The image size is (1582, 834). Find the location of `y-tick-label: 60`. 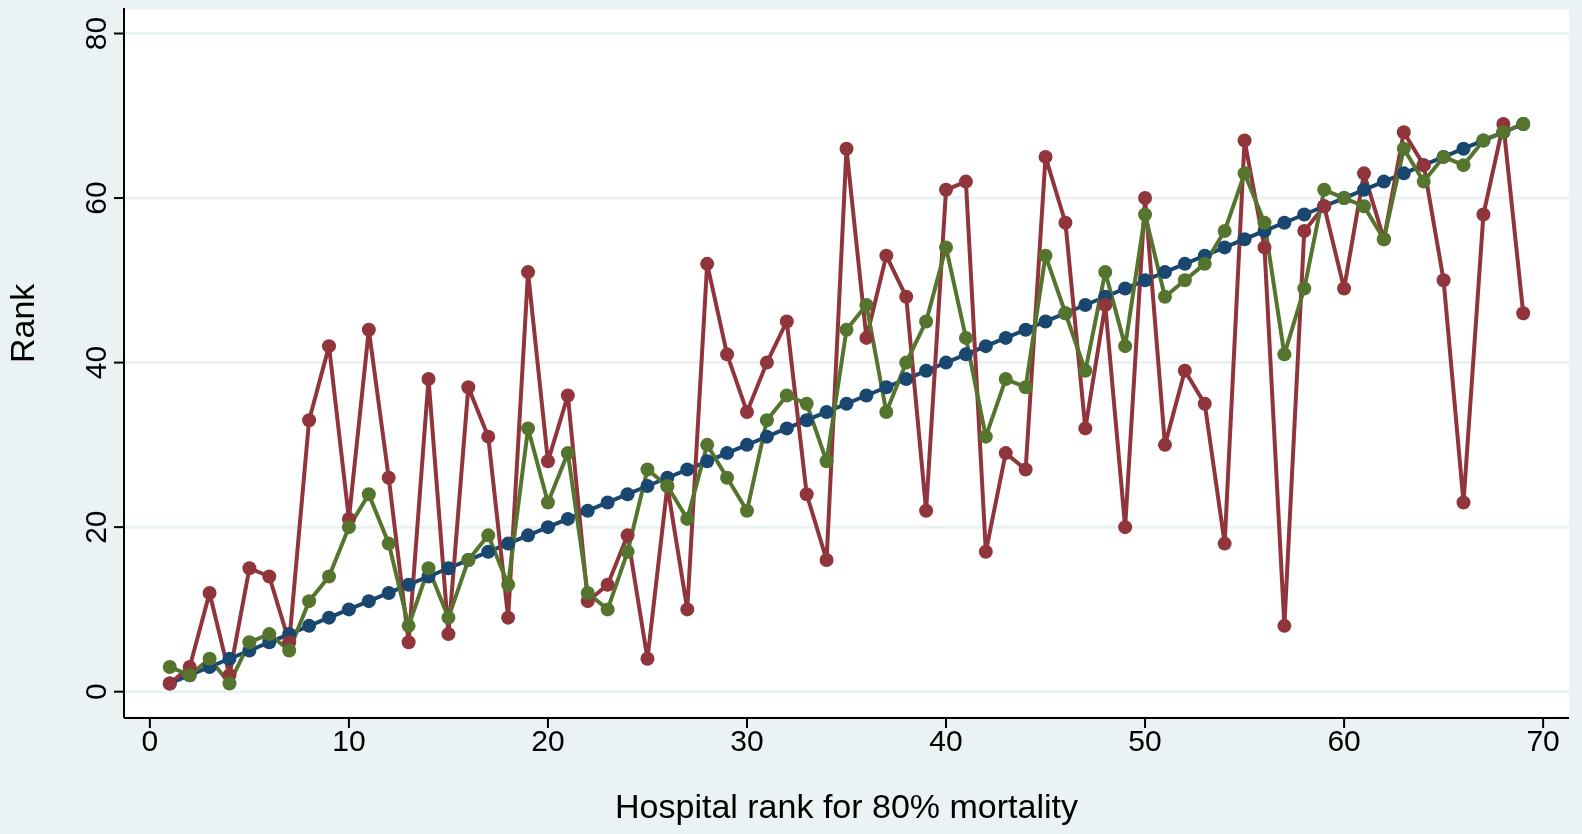

y-tick-label: 60 is located at coordinates (95, 198).